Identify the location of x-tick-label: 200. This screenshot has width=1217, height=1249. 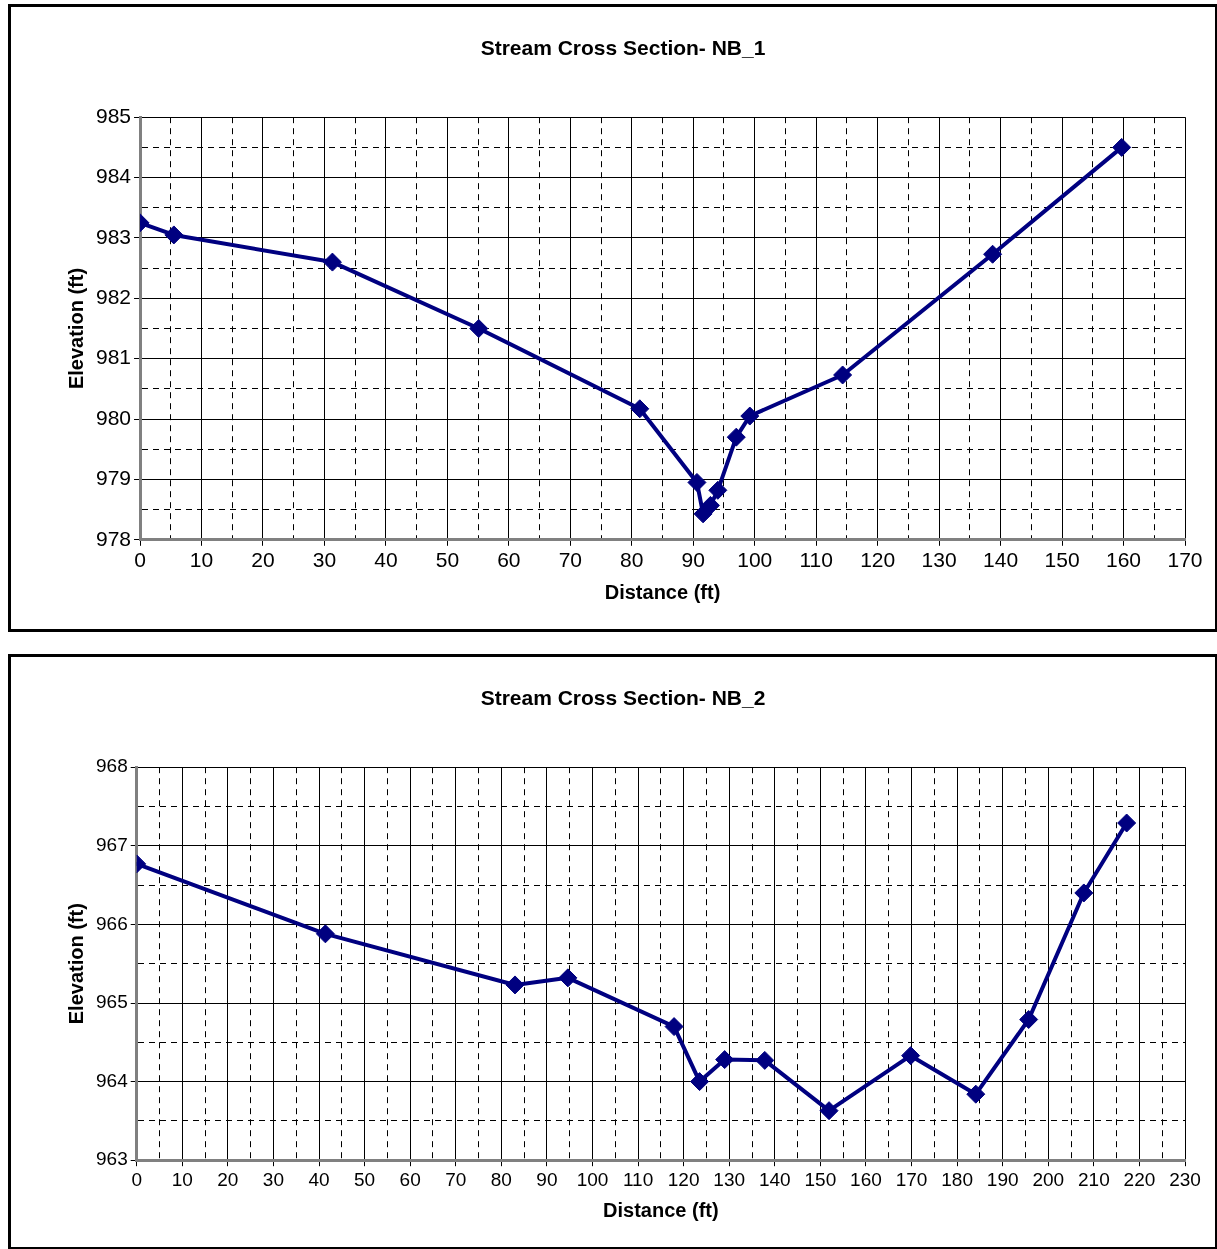
(1048, 1179).